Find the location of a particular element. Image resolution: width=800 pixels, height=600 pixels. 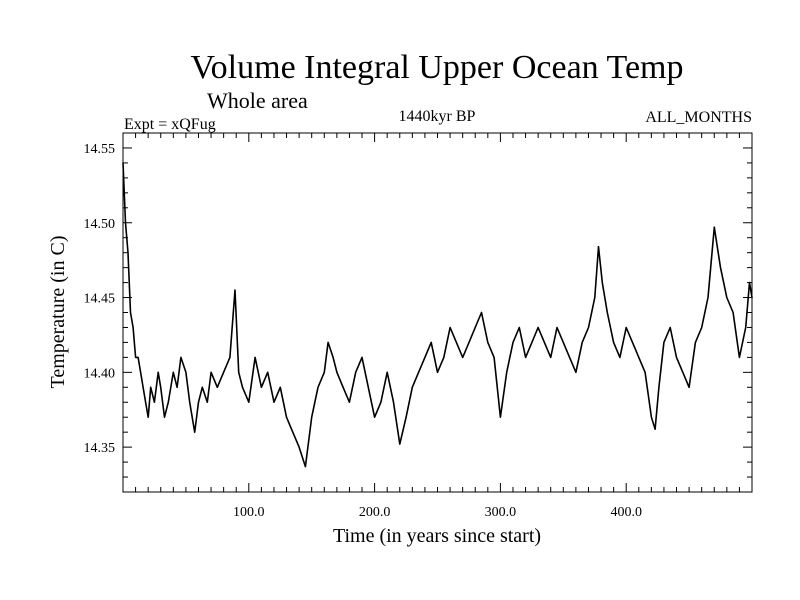

experiment-label: Expt = xQFug is located at coordinates (170, 124).